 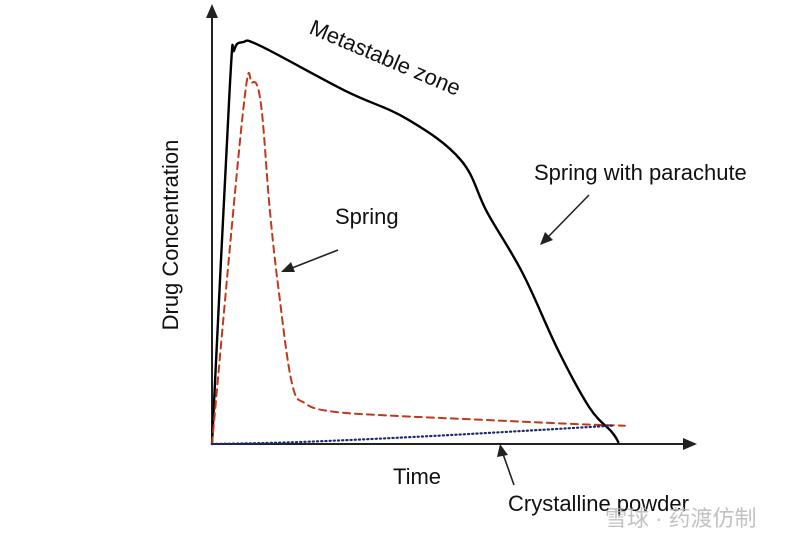 I want to click on annotation-crystalline-arrowhead, so click(x=502, y=450).